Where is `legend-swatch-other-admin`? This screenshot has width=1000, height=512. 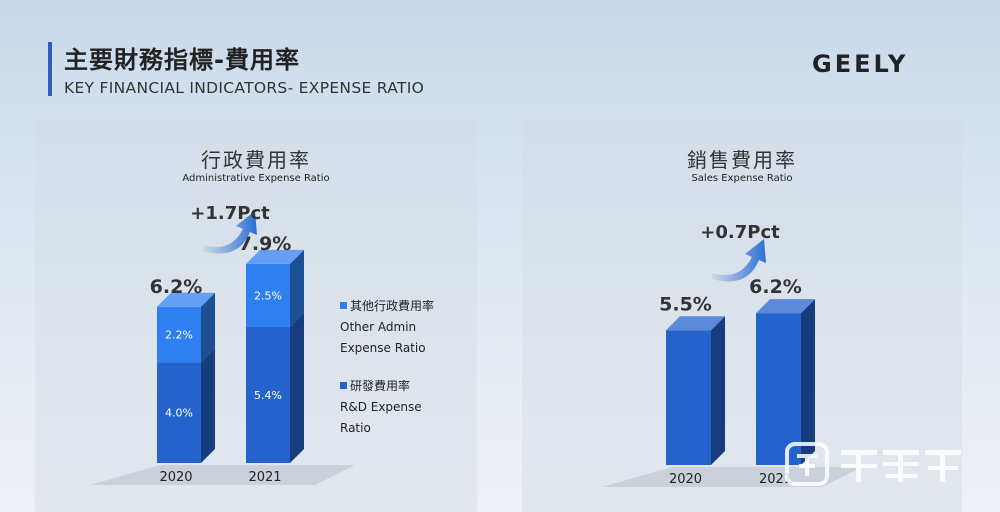 legend-swatch-other-admin is located at coordinates (343, 305).